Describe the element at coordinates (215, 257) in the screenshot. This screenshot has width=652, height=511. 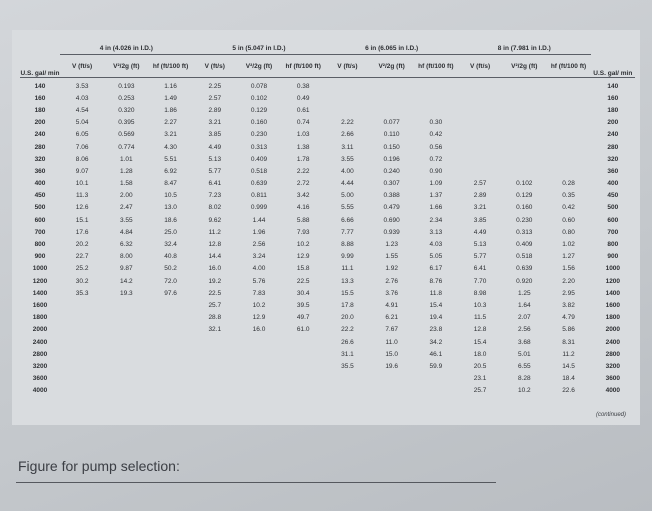
I see `cell: 14.4` at that location.